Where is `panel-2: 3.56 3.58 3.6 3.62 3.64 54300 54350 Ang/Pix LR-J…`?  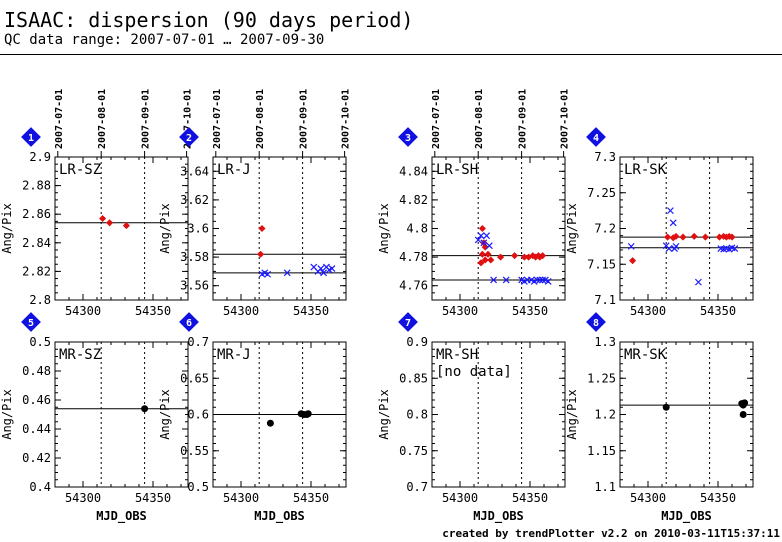
panel-2: 3.56 3.58 3.6 3.62 3.64 54300 54350 Ang/Pix LR-J… is located at coordinates (255, 203).